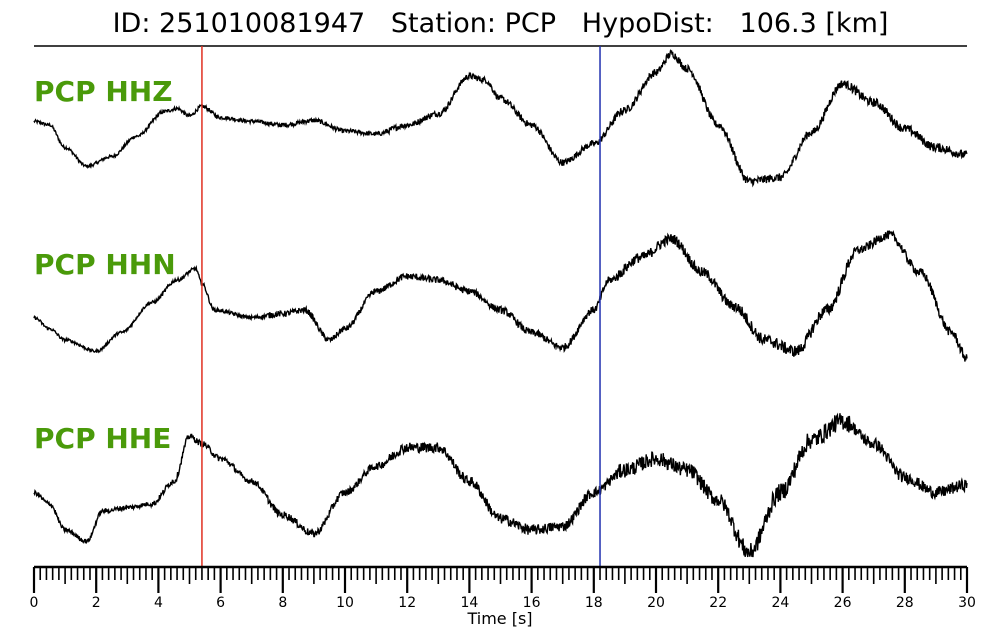  I want to click on x-tick-label: 20, so click(656, 603).